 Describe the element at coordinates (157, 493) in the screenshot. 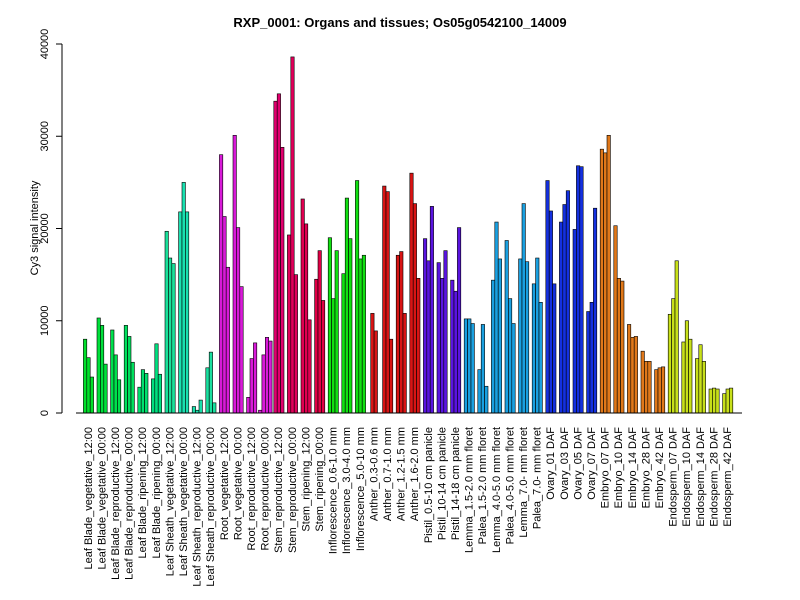

I see `x-tick-label: Leaf Blade_ripening_00:00` at that location.